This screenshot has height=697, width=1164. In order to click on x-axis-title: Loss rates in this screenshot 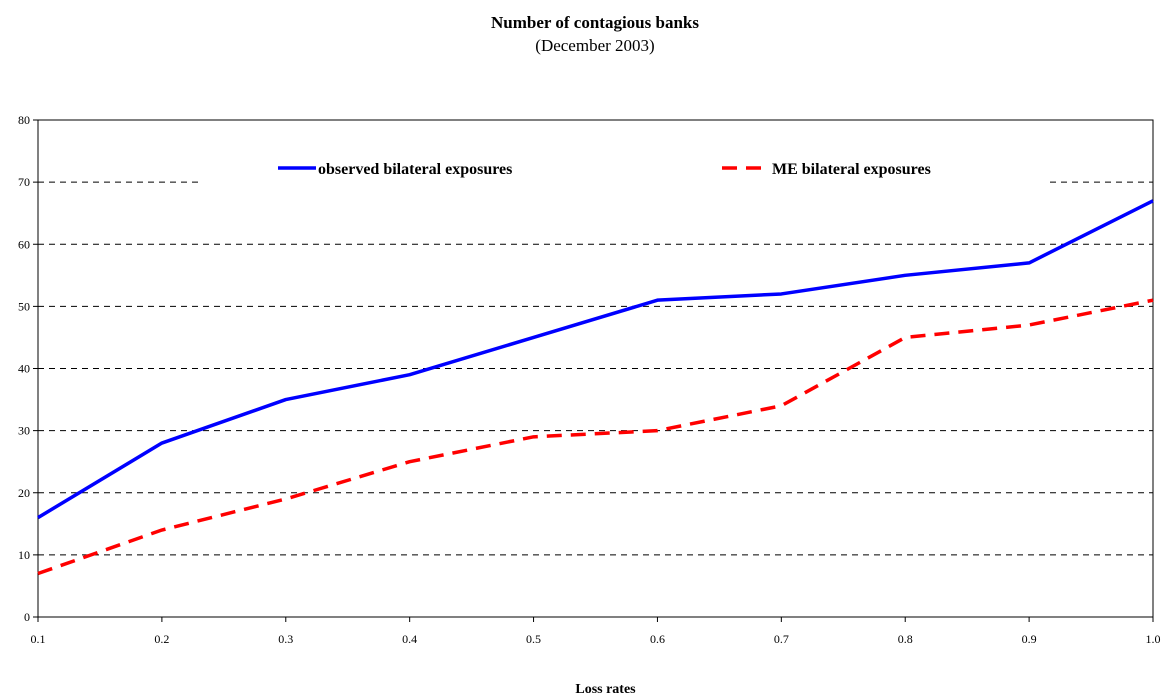, I will do `click(605, 689)`.